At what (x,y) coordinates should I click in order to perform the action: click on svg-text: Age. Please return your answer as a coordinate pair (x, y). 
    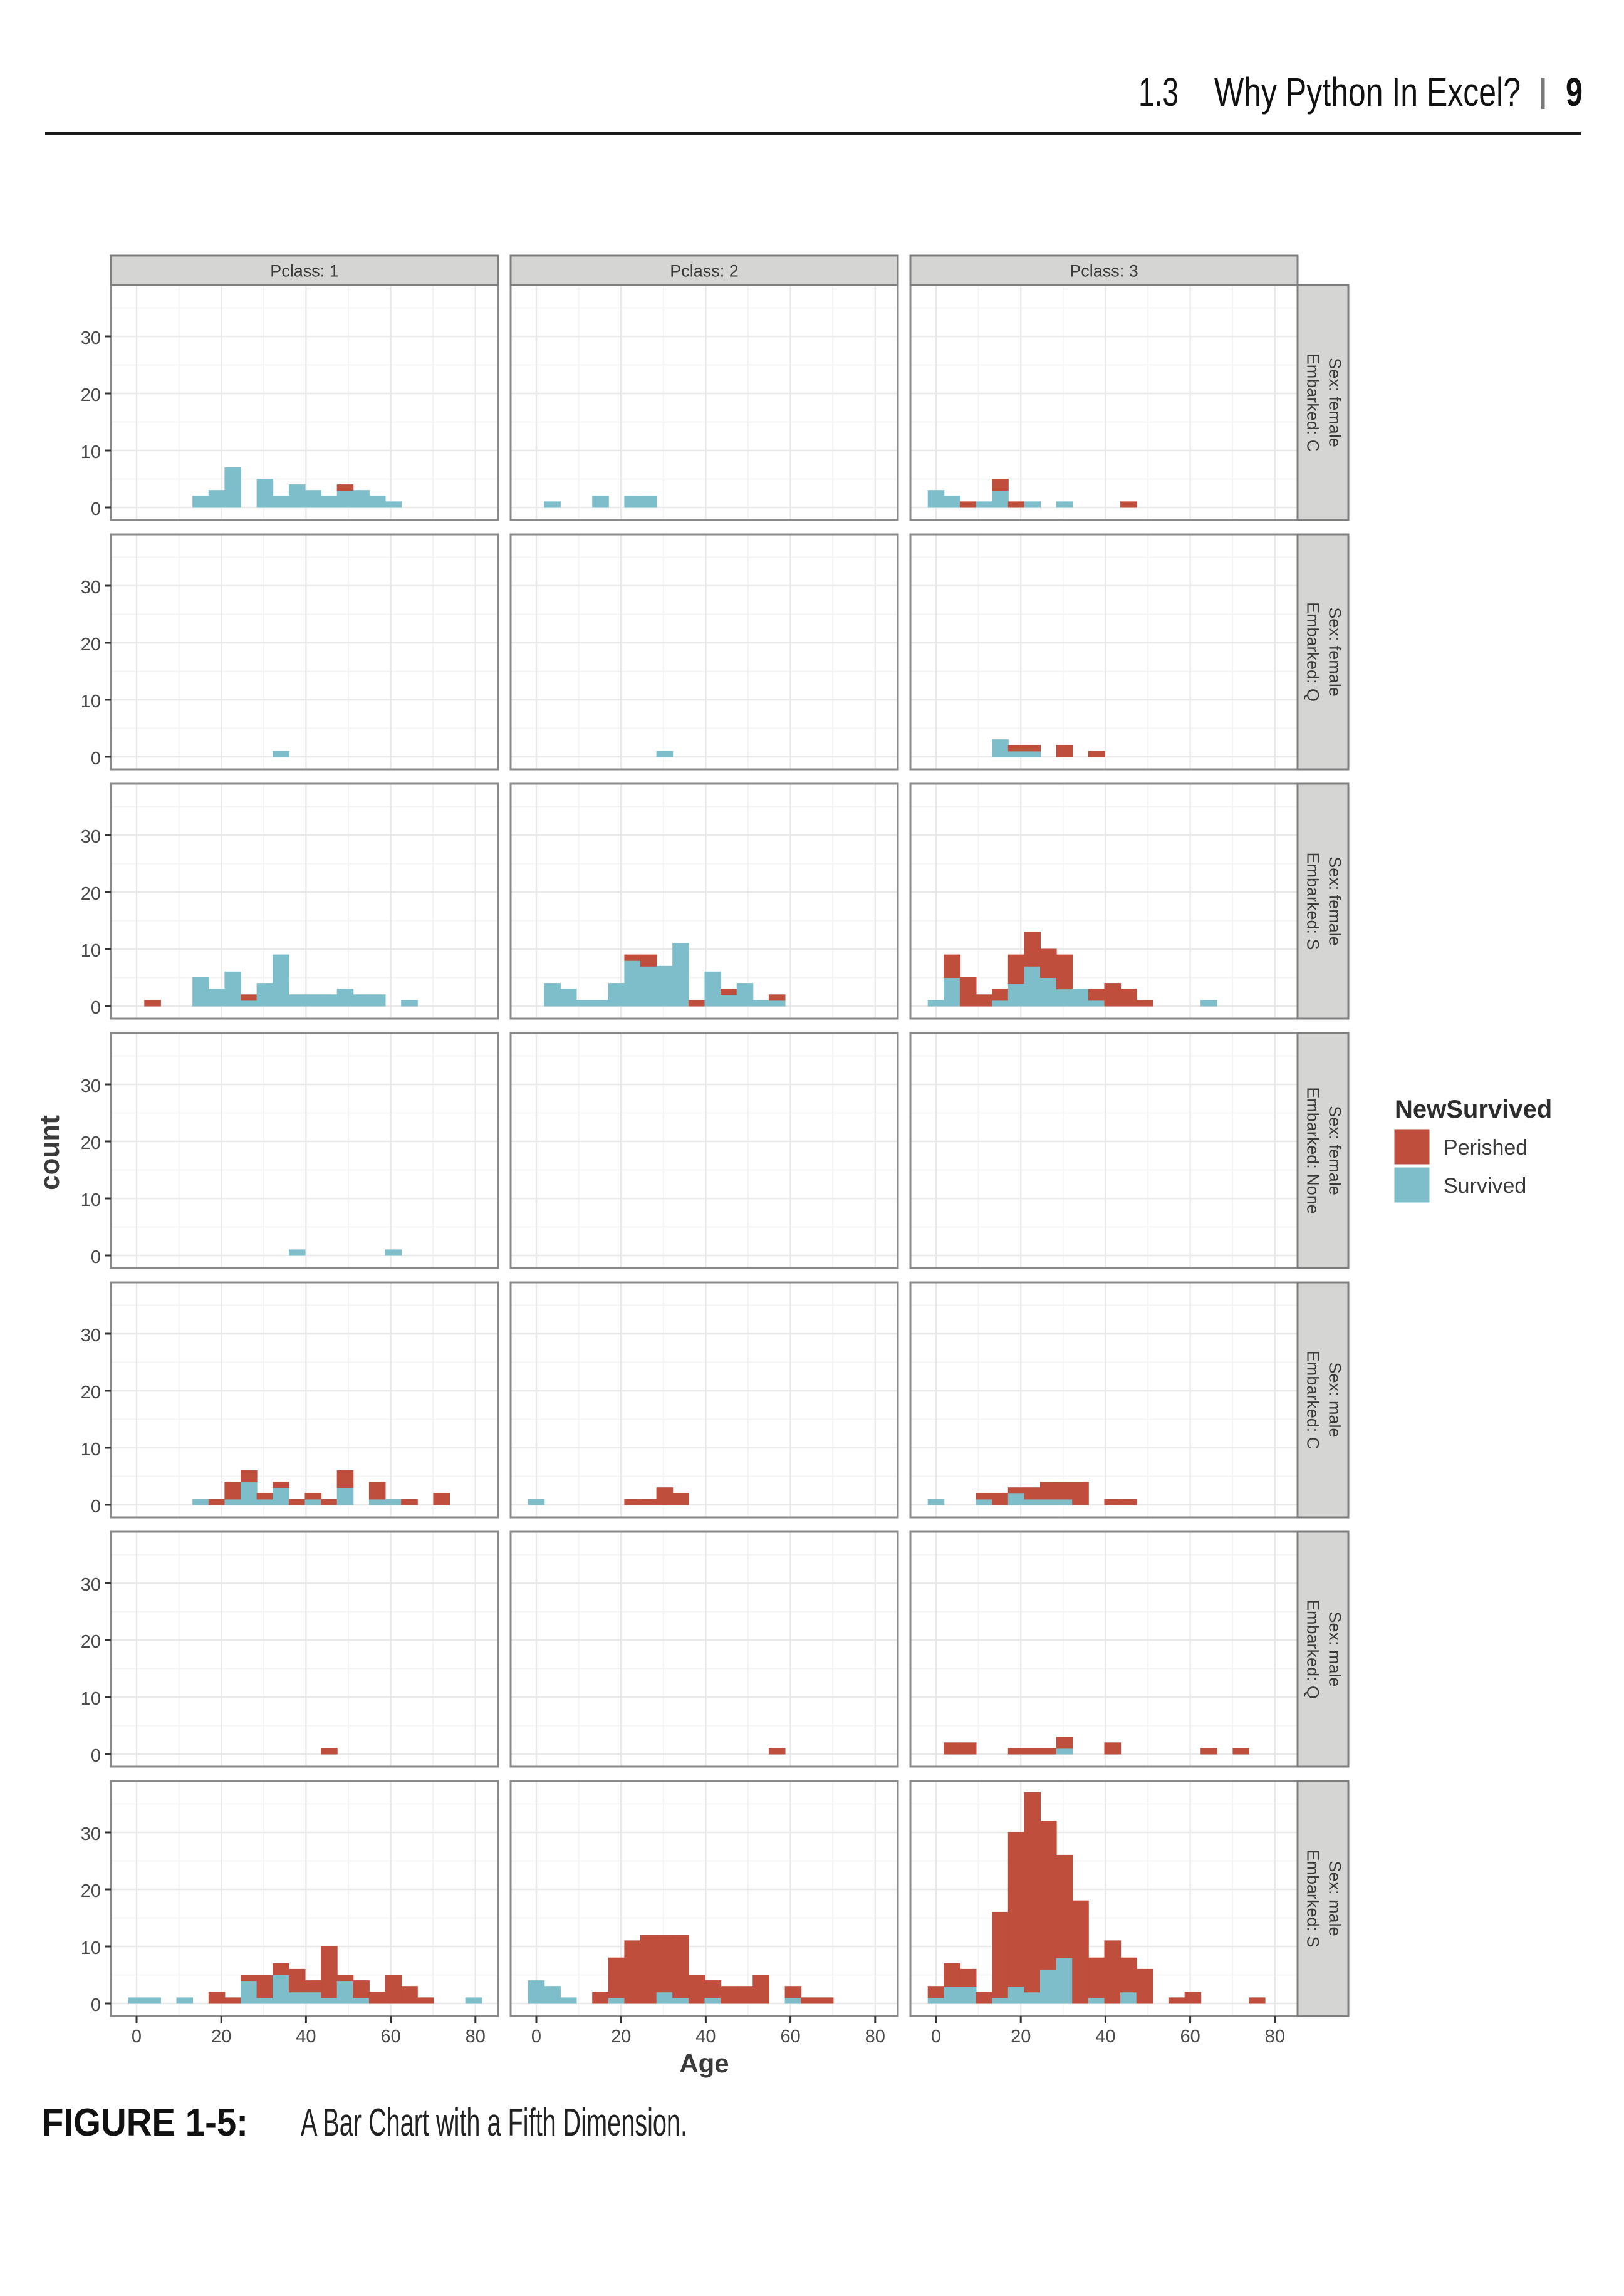
    Looking at the image, I should click on (704, 2063).